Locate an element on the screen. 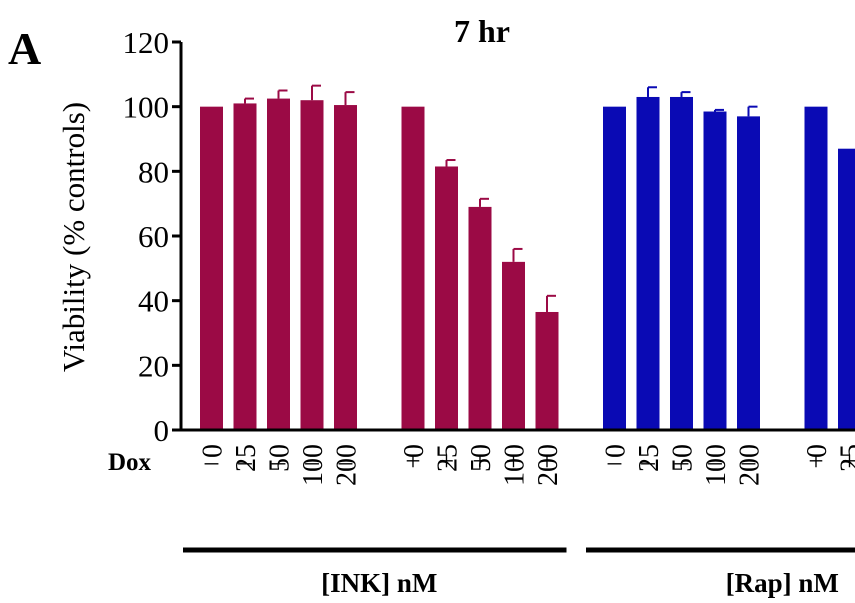 This screenshot has height=603, width=855. y-tick-label: 0 is located at coordinates (162, 430).